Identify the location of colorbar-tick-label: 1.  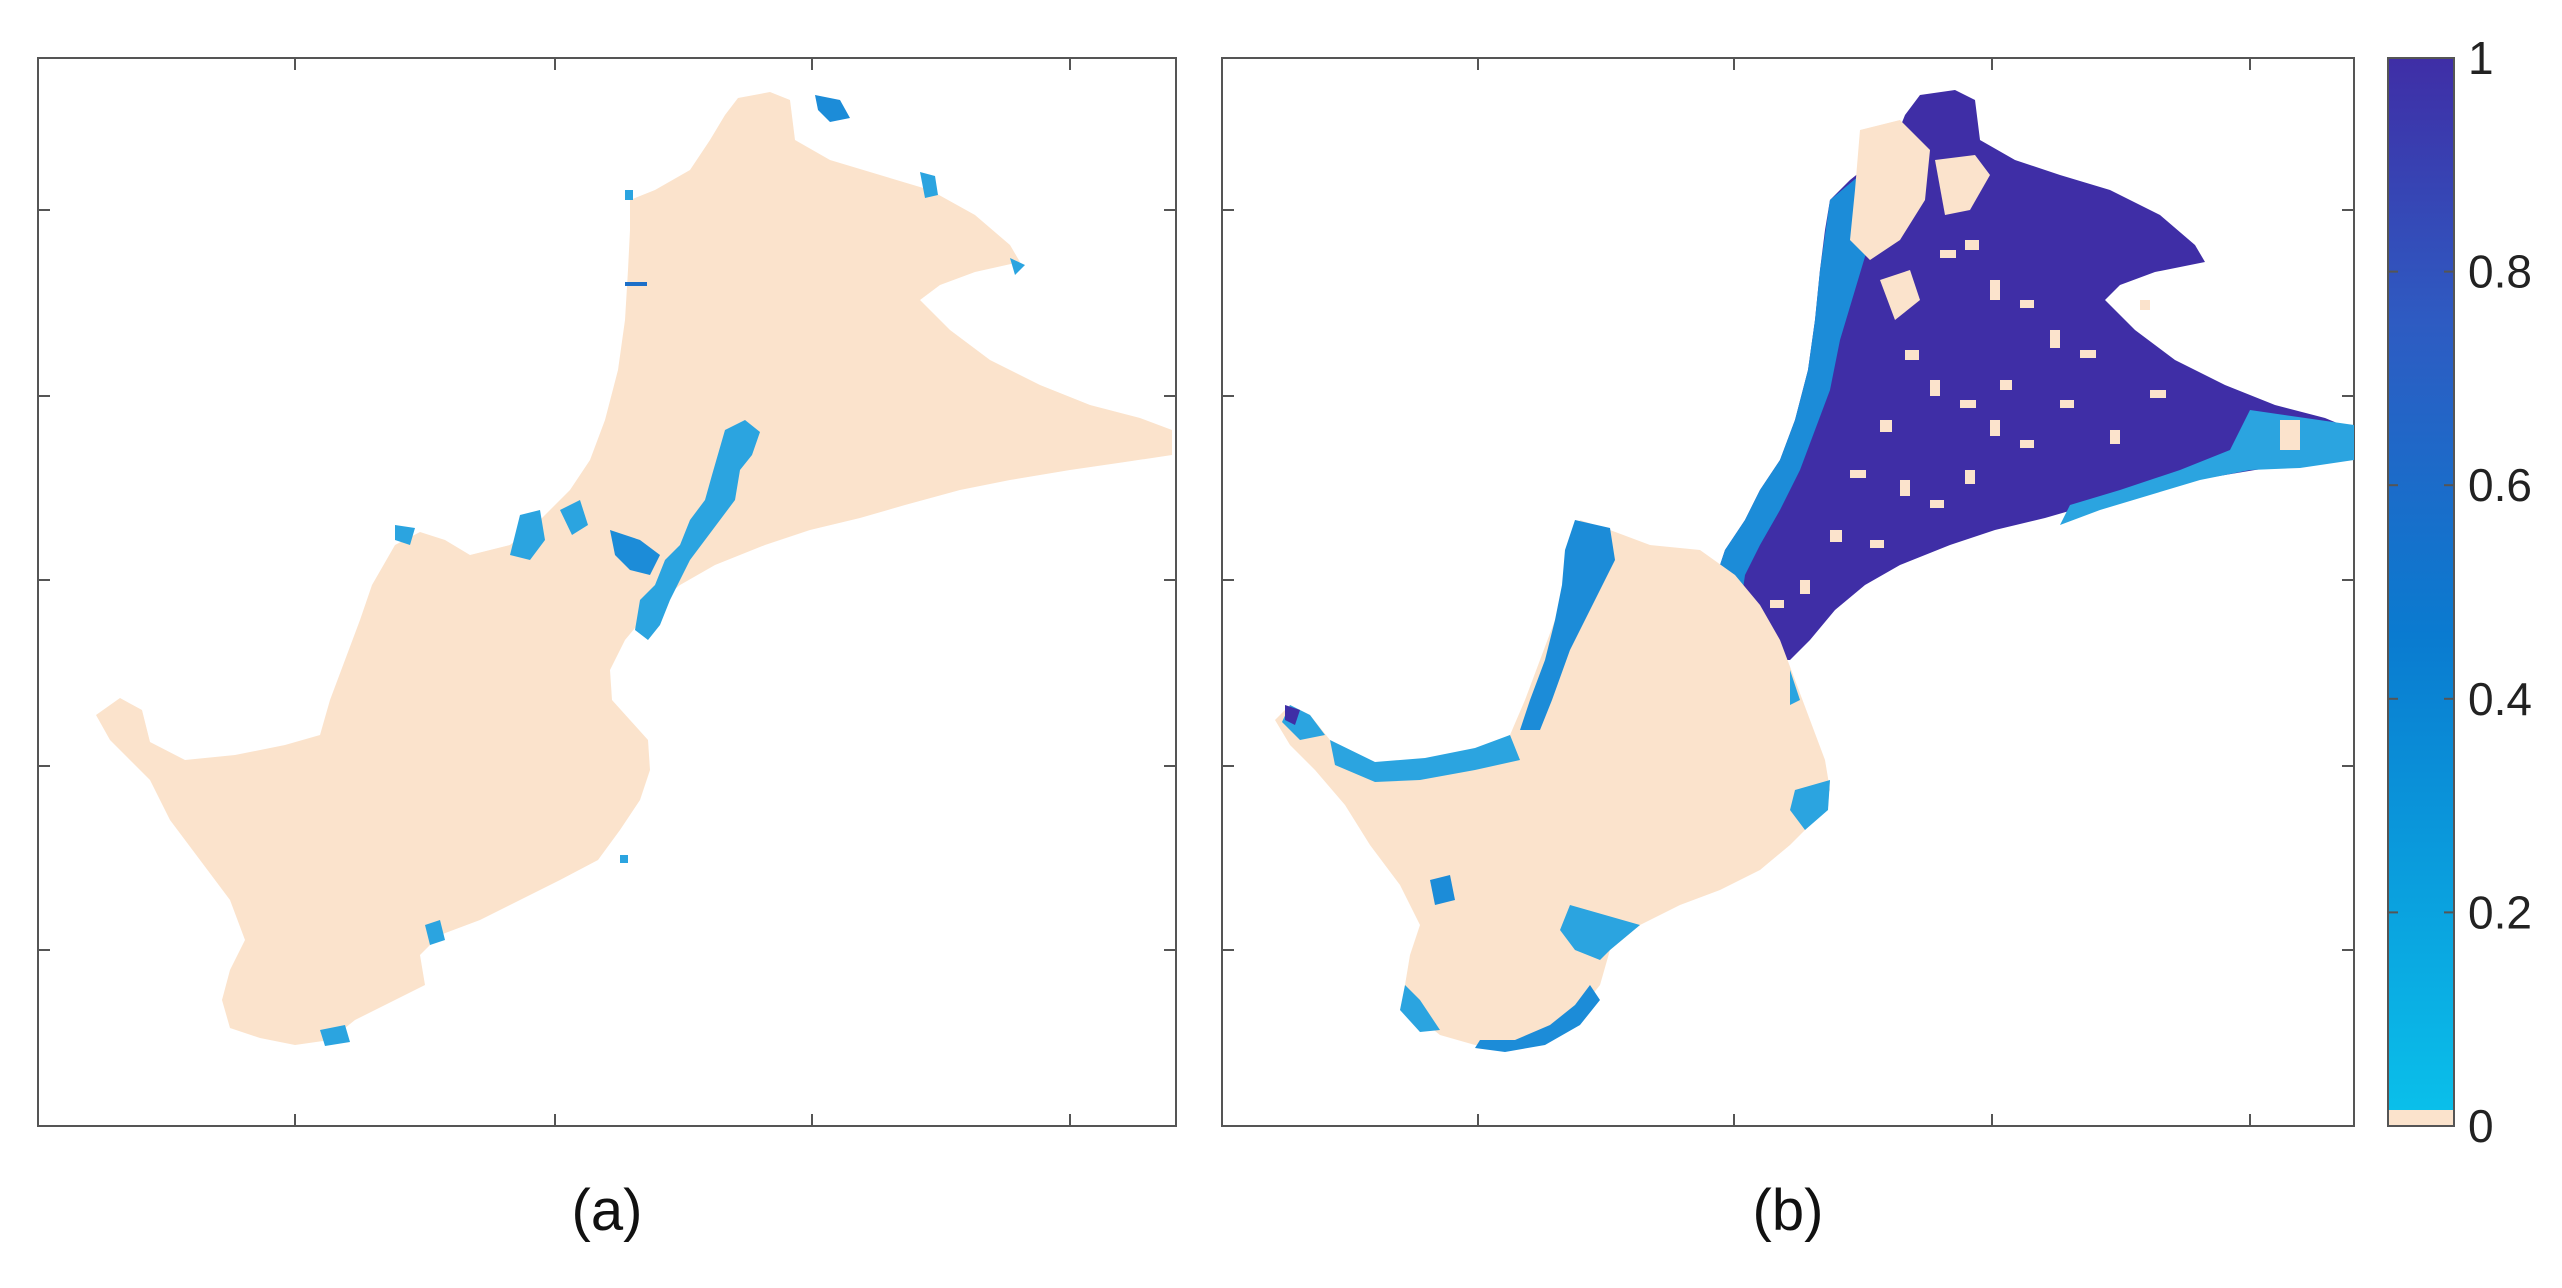
(2481, 58).